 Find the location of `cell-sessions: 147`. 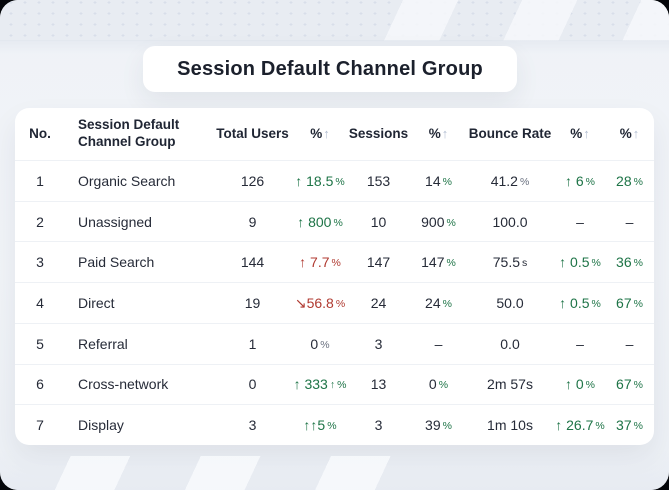

cell-sessions: 147 is located at coordinates (378, 262).